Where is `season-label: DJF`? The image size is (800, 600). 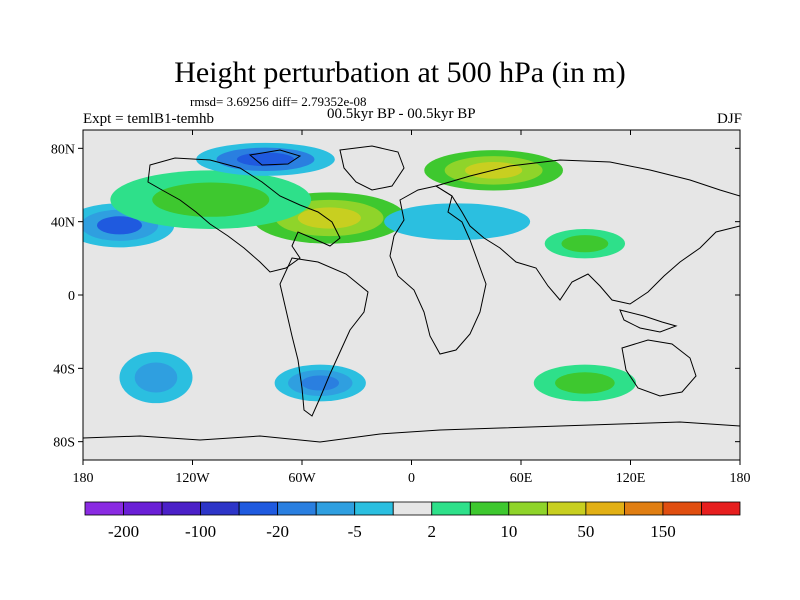 season-label: DJF is located at coordinates (729, 119).